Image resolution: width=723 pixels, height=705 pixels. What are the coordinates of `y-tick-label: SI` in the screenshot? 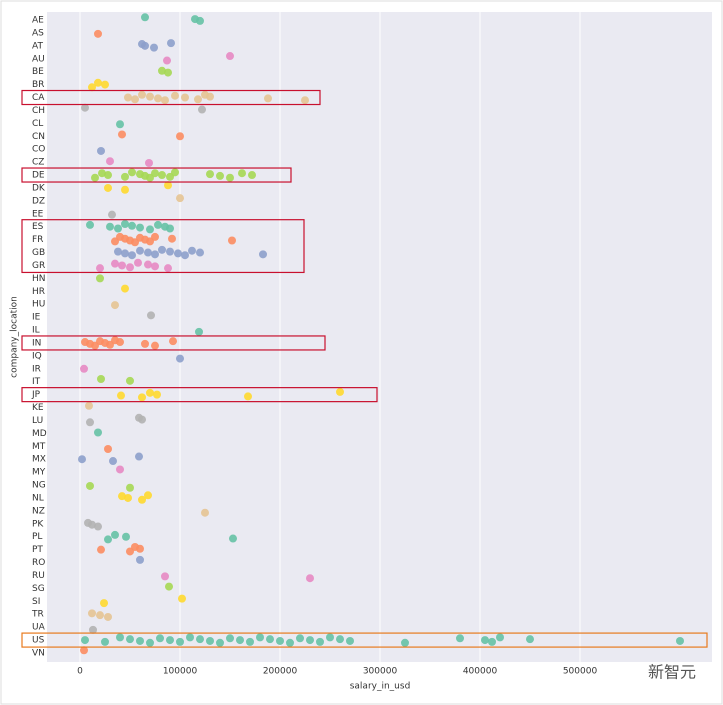 It's located at (36, 602).